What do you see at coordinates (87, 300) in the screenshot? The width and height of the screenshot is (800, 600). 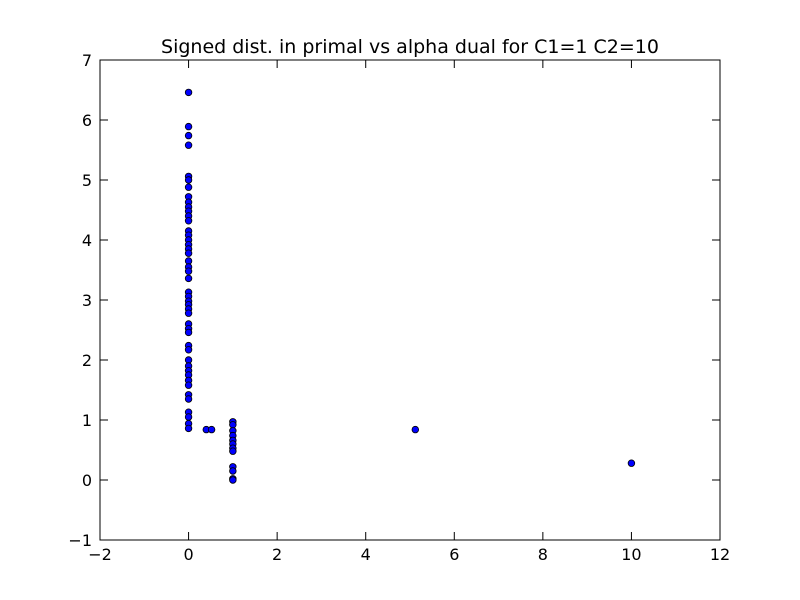 I see `y-tick-label: 3` at bounding box center [87, 300].